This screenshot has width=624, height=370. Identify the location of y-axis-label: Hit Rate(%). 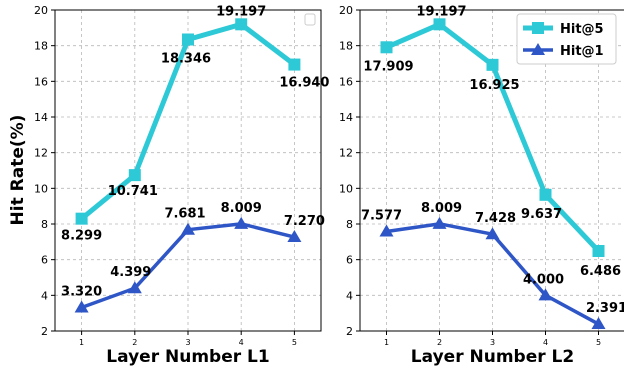
(18, 170).